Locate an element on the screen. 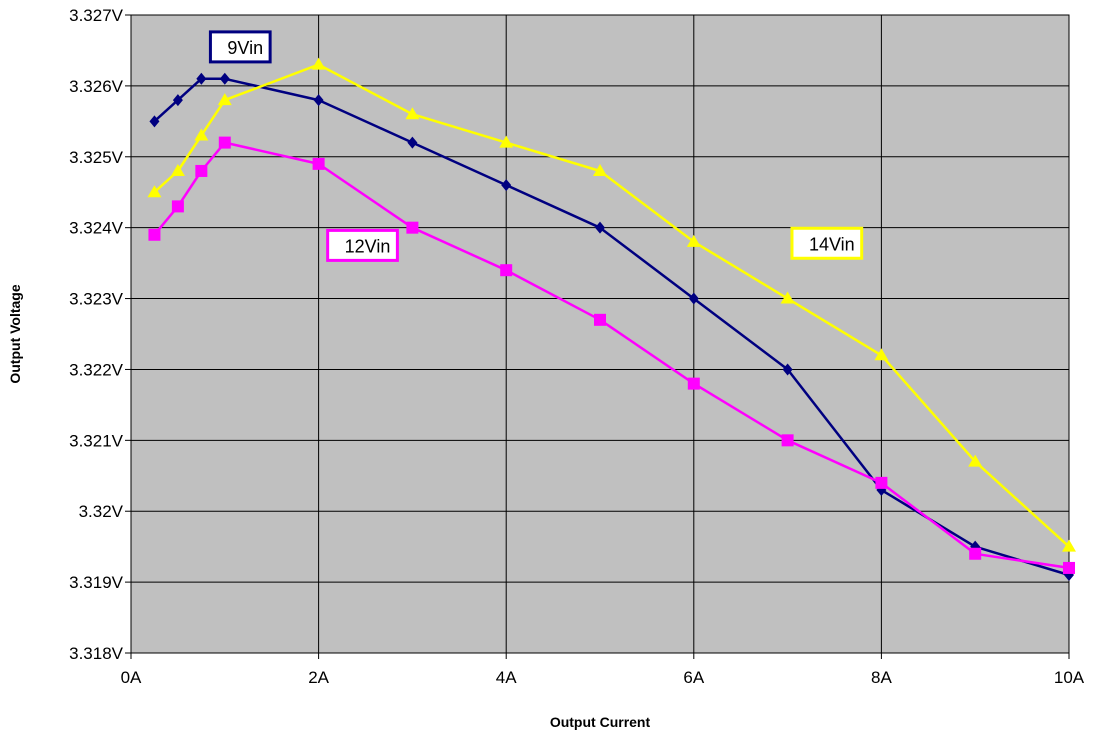  x-tick-label: 2A is located at coordinates (318, 677).